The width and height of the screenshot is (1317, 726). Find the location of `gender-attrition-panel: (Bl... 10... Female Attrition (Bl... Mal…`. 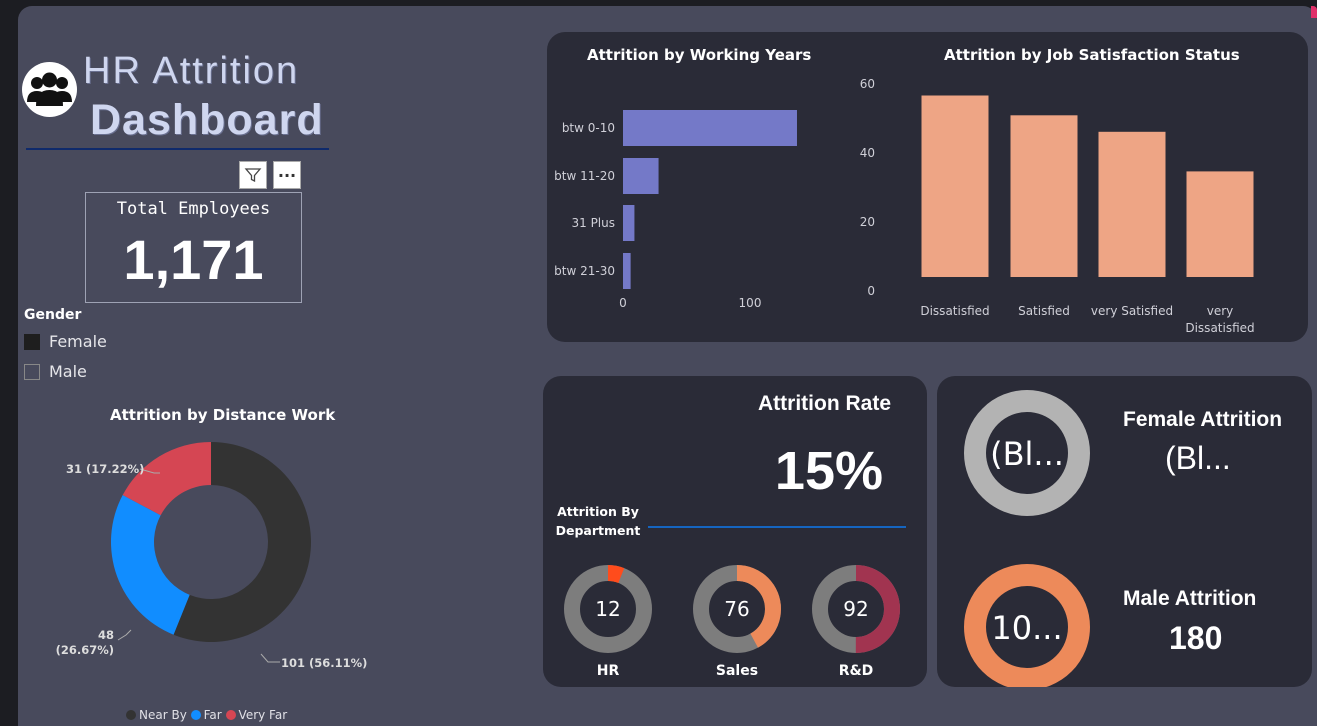

gender-attrition-panel: (Bl... 10... Female Attrition (Bl... Mal… is located at coordinates (1124, 531).